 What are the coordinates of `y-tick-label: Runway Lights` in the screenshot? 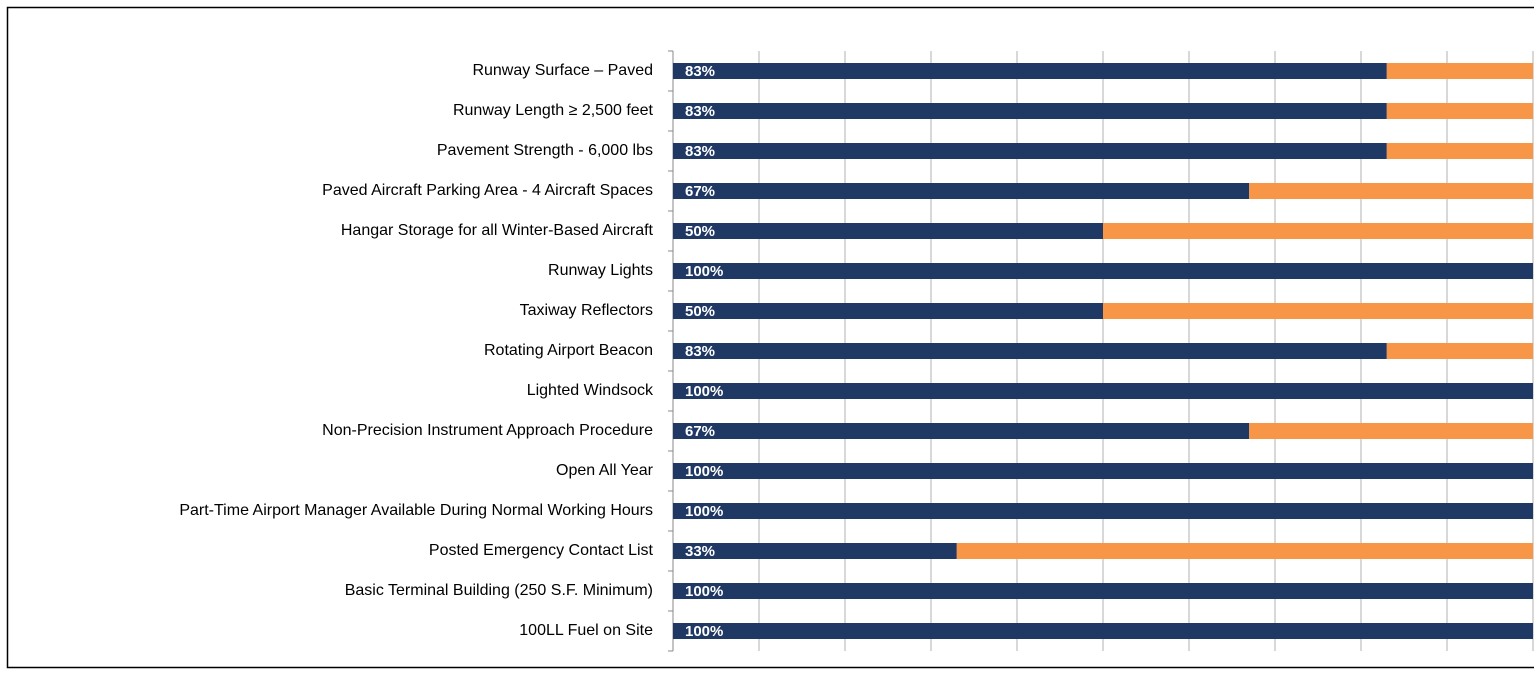 It's located at (600, 270).